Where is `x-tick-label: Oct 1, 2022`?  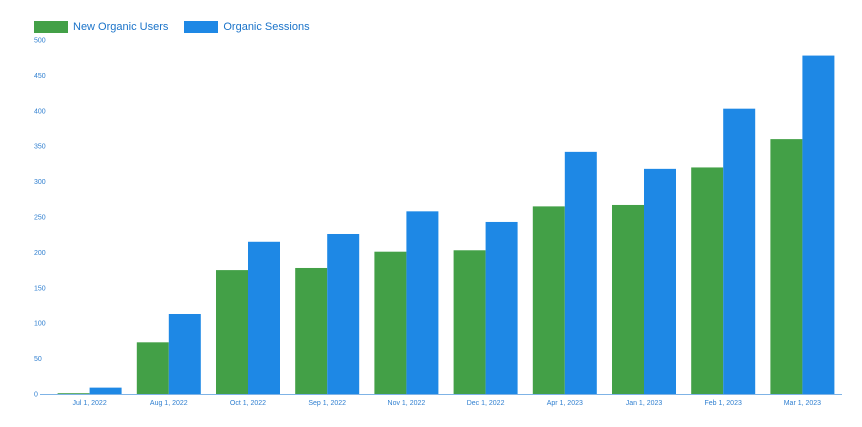
x-tick-label: Oct 1, 2022 is located at coordinates (248, 403).